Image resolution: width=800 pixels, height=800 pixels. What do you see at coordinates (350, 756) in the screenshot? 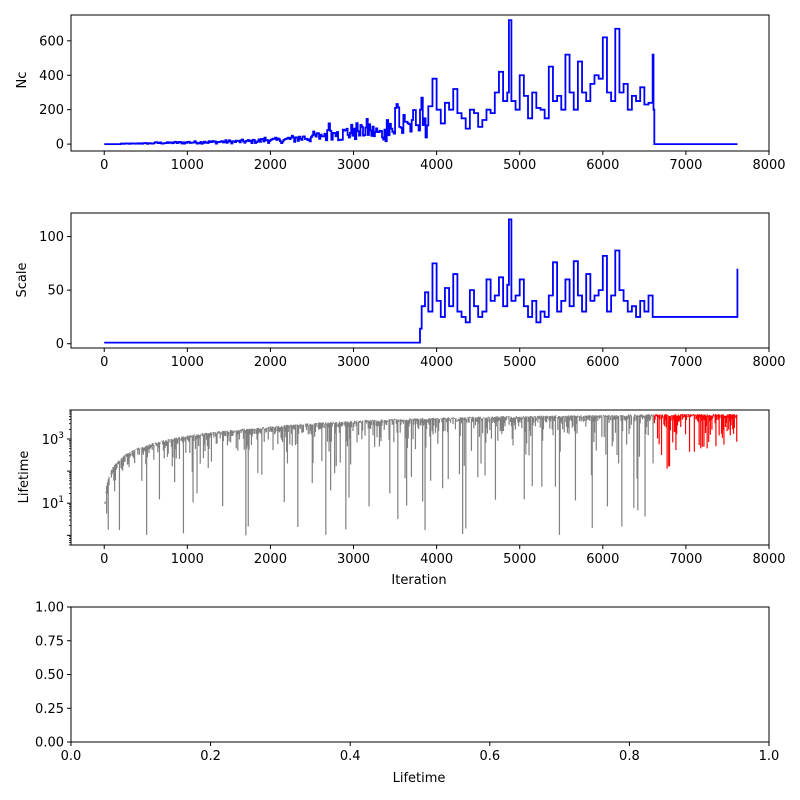
I see `x-tick-label: 0.4` at bounding box center [350, 756].